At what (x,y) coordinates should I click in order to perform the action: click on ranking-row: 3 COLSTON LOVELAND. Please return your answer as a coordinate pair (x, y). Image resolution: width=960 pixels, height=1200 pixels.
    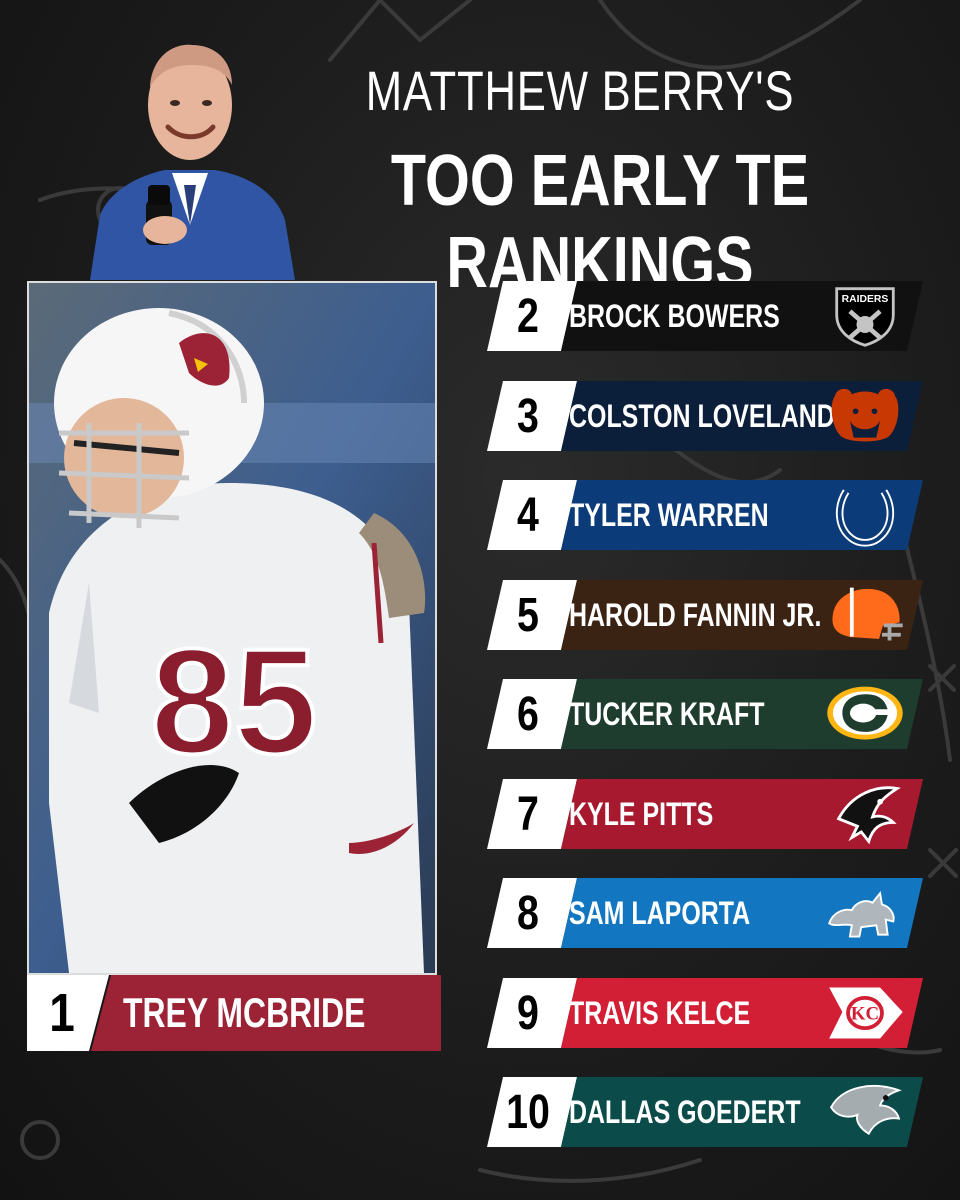
    Looking at the image, I should click on (705, 415).